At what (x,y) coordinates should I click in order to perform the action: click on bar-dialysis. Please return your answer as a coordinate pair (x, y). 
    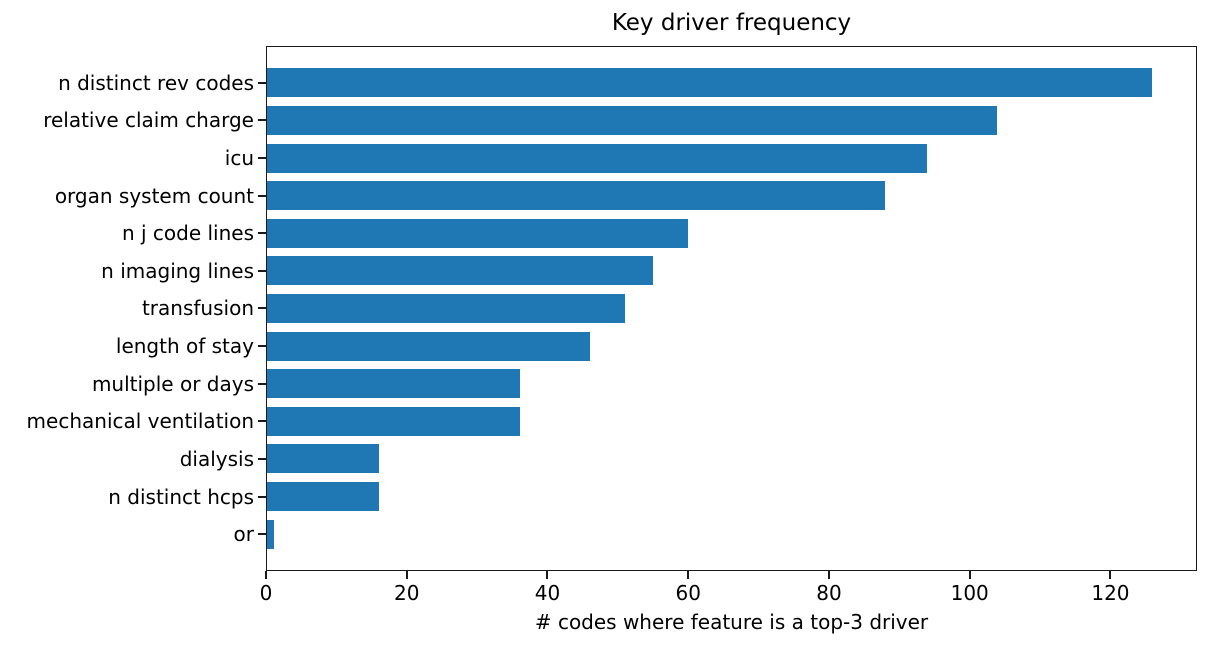
    Looking at the image, I should click on (323, 459).